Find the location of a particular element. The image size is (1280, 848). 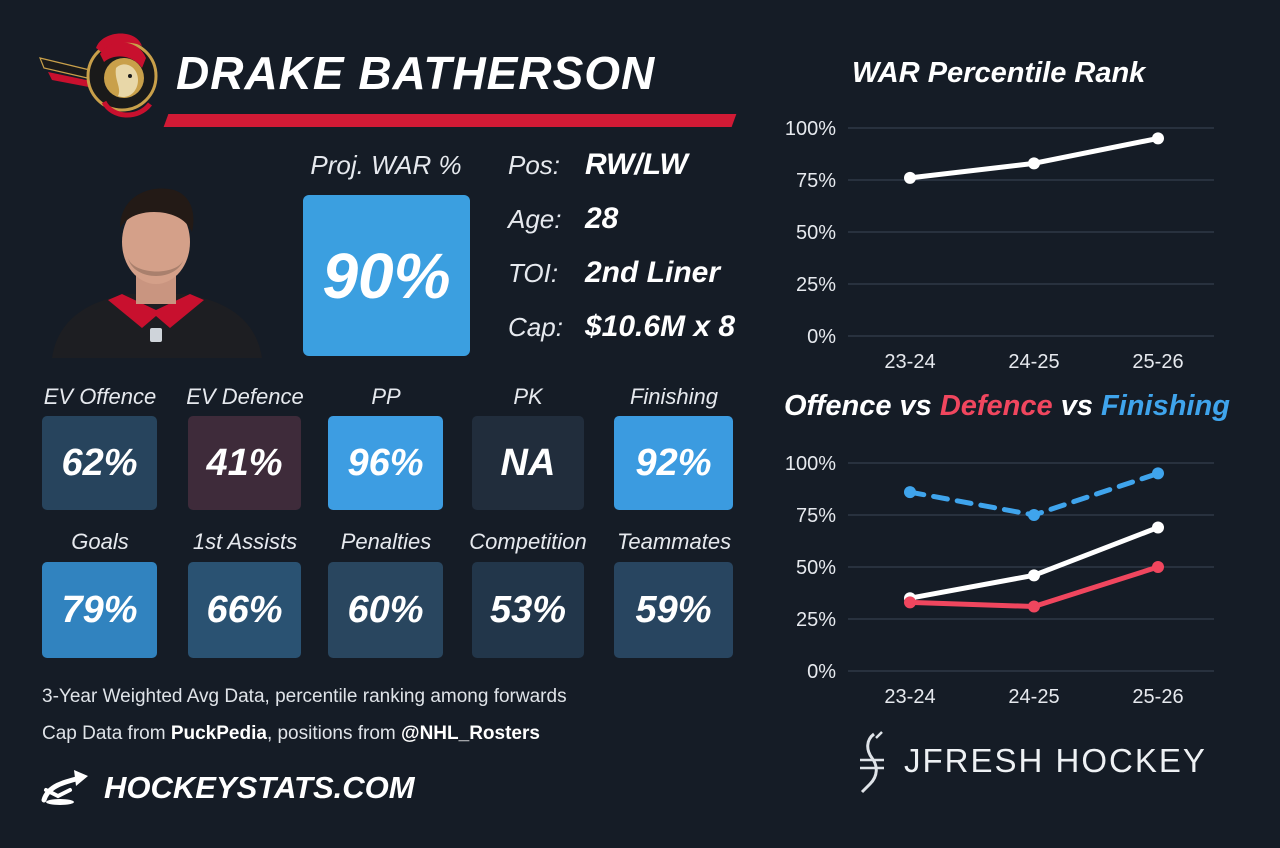

stat-box-ev-offence: 62% is located at coordinates (99, 463).